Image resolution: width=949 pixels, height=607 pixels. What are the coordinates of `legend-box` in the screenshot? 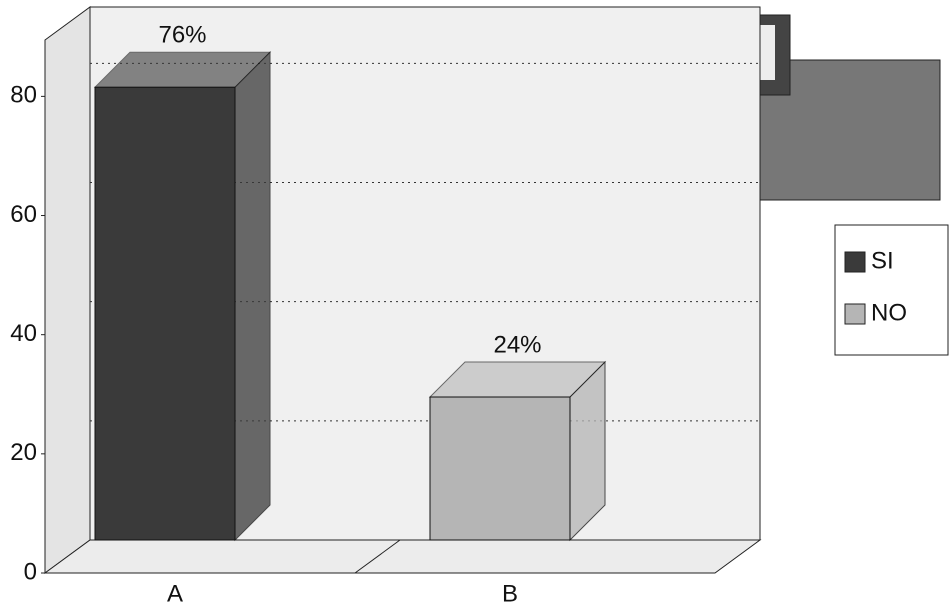 It's located at (891, 290).